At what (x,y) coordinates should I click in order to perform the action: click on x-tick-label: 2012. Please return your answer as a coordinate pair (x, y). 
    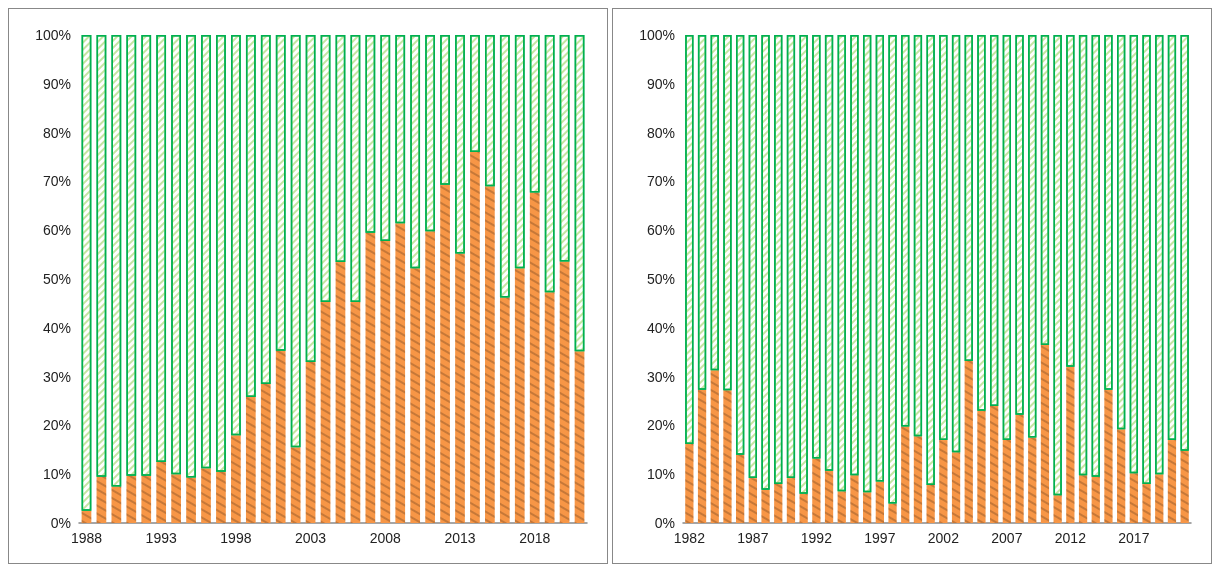
    Looking at the image, I should click on (1070, 538).